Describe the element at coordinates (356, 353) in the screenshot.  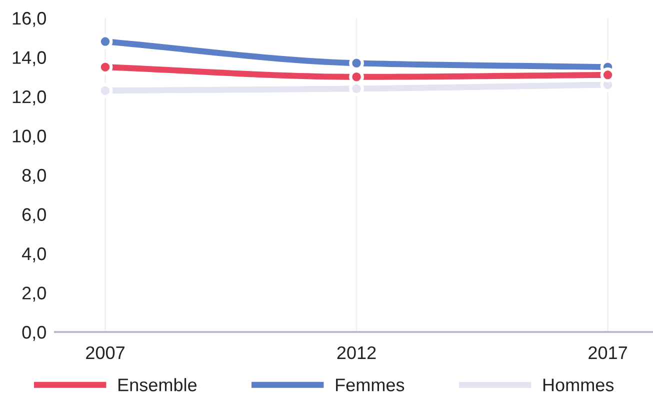
I see `x-tick-label: 2012` at that location.